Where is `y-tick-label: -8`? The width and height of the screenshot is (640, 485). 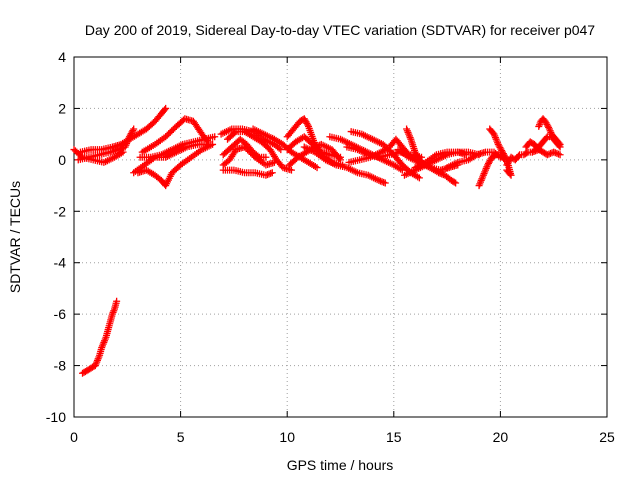
y-tick-label: -8 is located at coordinates (60, 366).